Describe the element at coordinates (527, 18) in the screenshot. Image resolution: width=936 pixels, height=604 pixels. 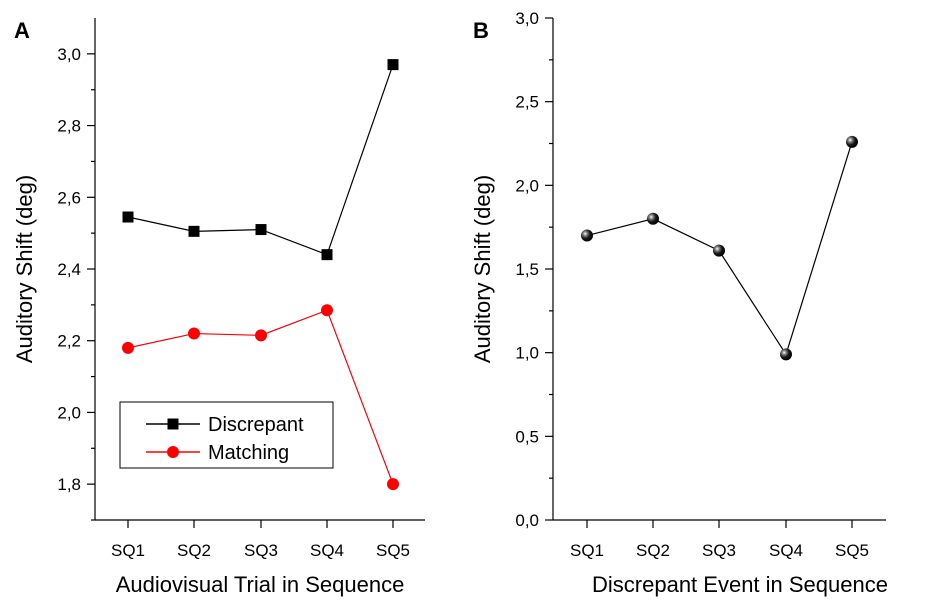
I see `panel-b-y-tick-label: 3,0` at that location.